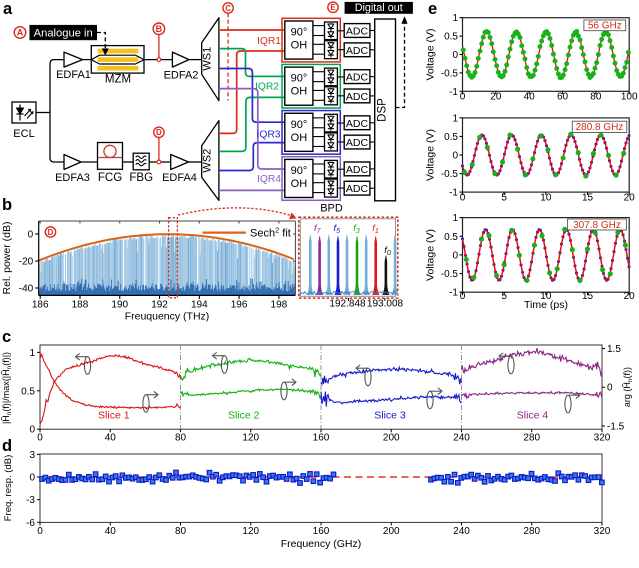 Image resolution: width=639 pixels, height=568 pixels. What do you see at coordinates (6, 337) in the screenshot?
I see `svg-text: c` at bounding box center [6, 337].